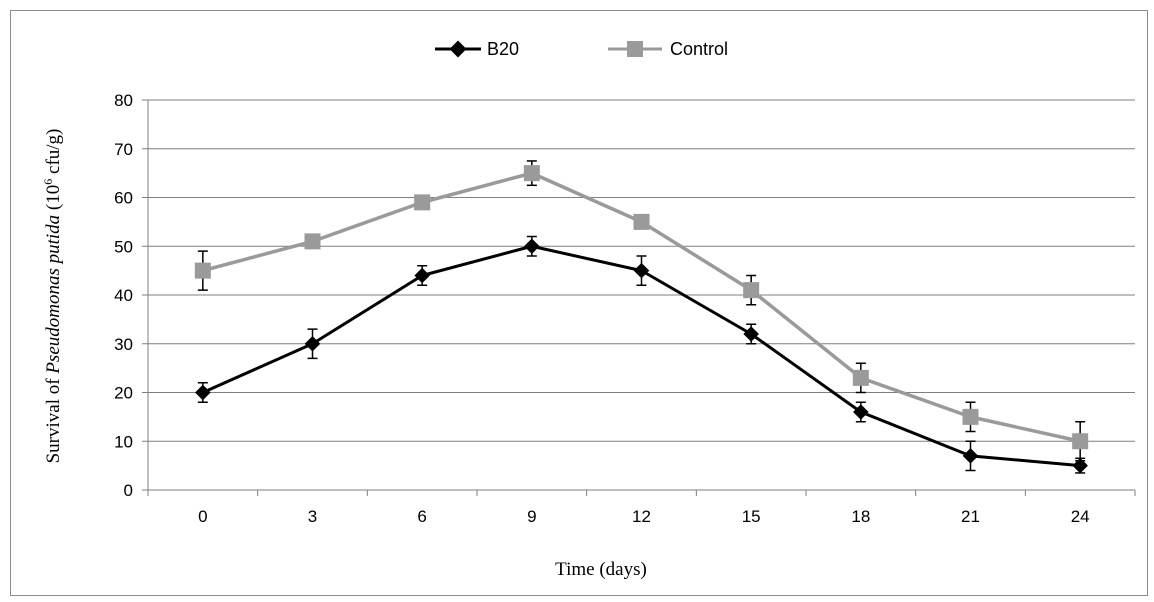 The image size is (1154, 602). Describe the element at coordinates (601, 569) in the screenshot. I see `x-axis-title: Time (days)` at that location.